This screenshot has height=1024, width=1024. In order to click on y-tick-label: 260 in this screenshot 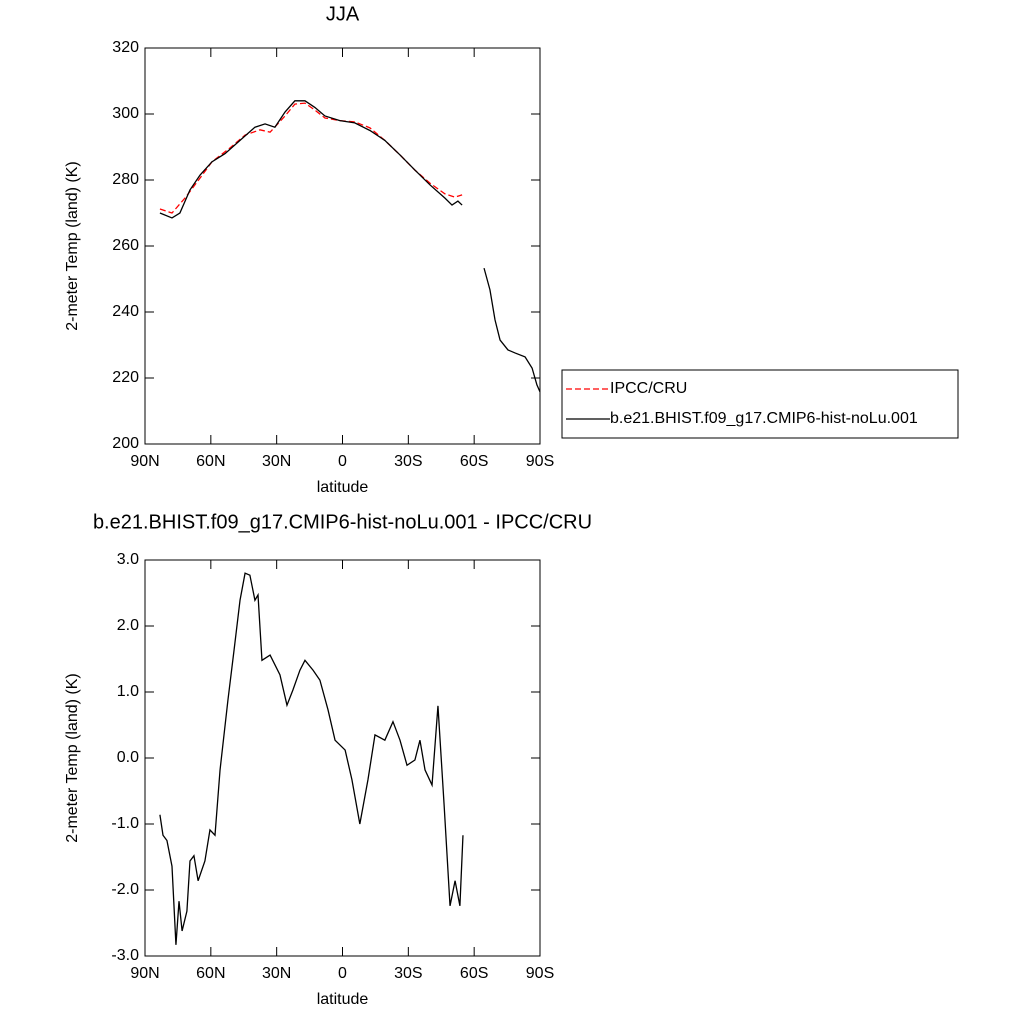, I will do `click(125, 245)`.